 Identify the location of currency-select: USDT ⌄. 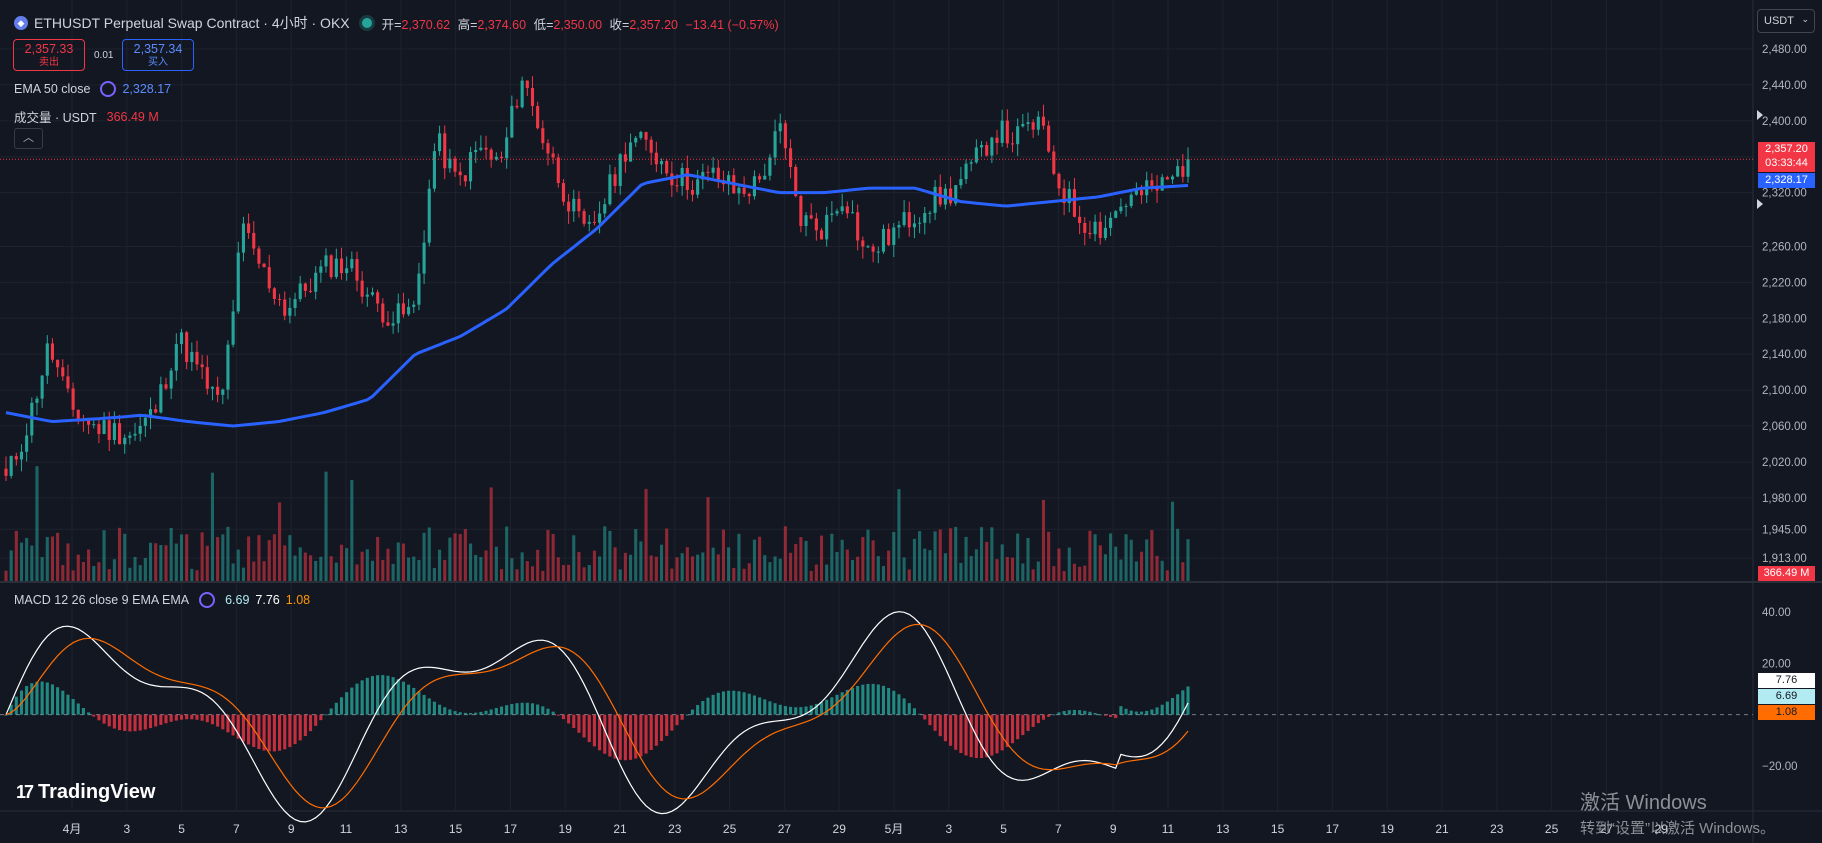
(1786, 21).